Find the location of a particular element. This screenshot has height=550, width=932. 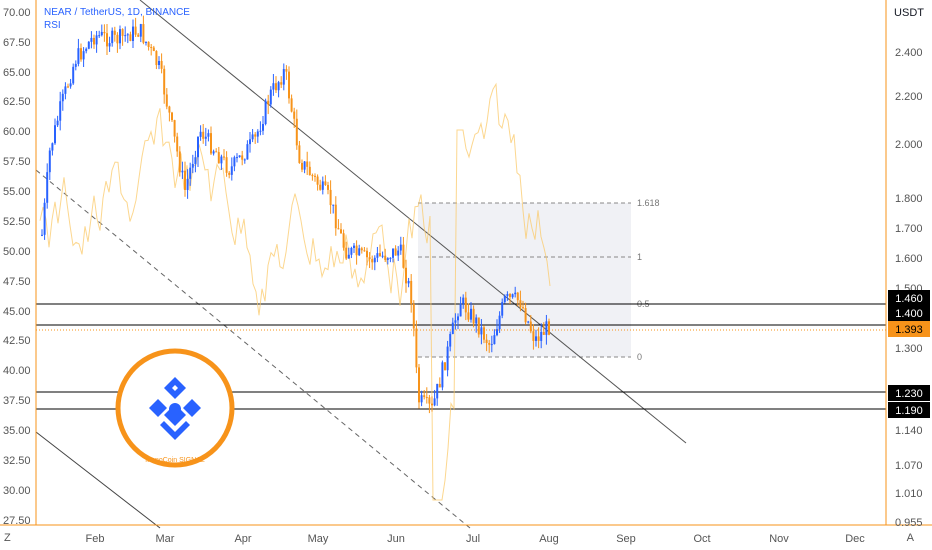

left-tick-label: 45.00 is located at coordinates (17, 312).